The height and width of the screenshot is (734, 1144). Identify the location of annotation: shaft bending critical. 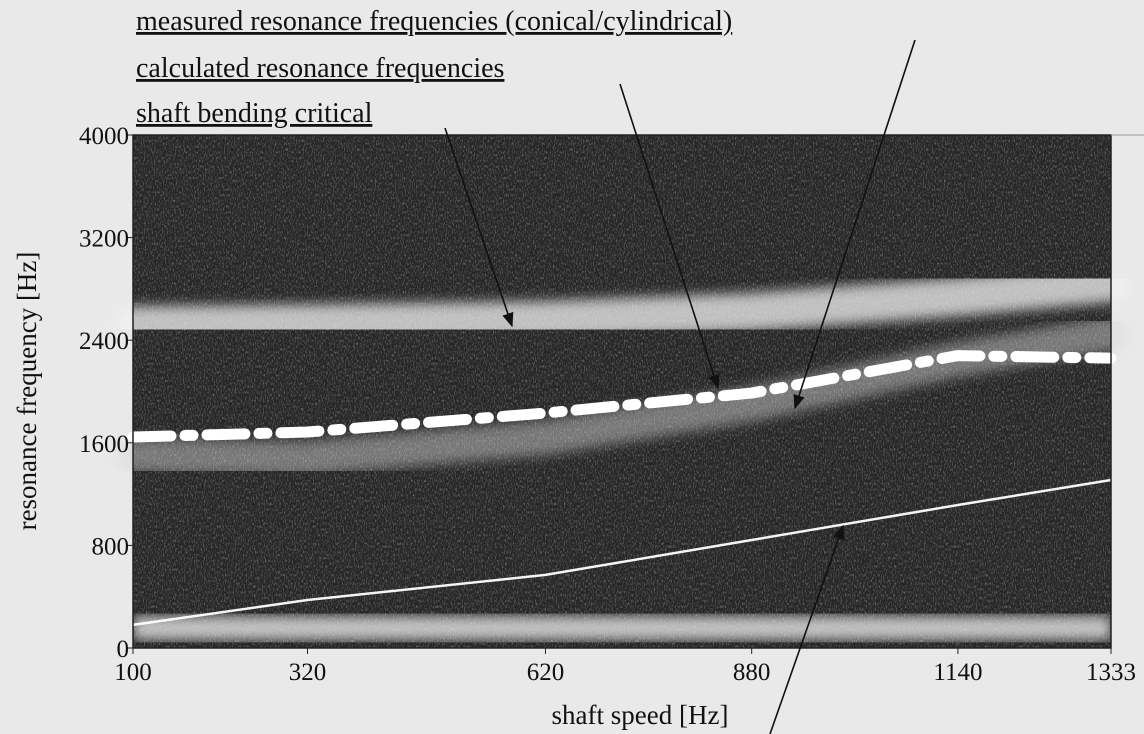
(254, 113).